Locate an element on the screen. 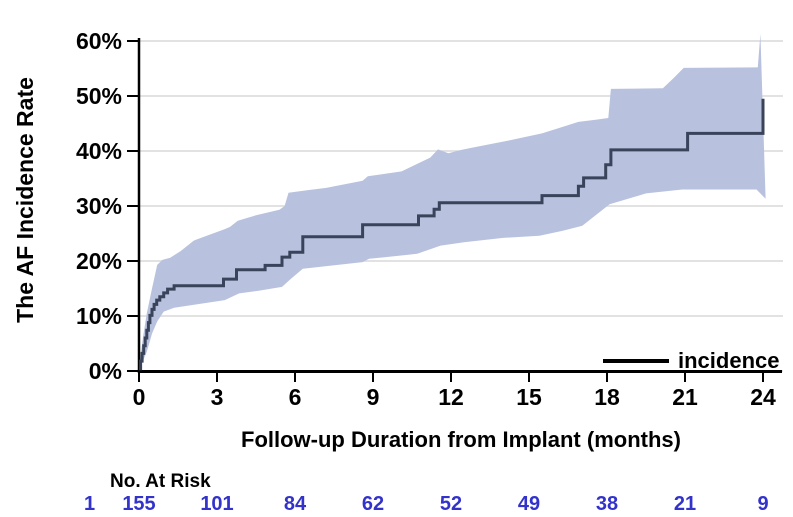  at-risk-value: 21 is located at coordinates (685, 504).